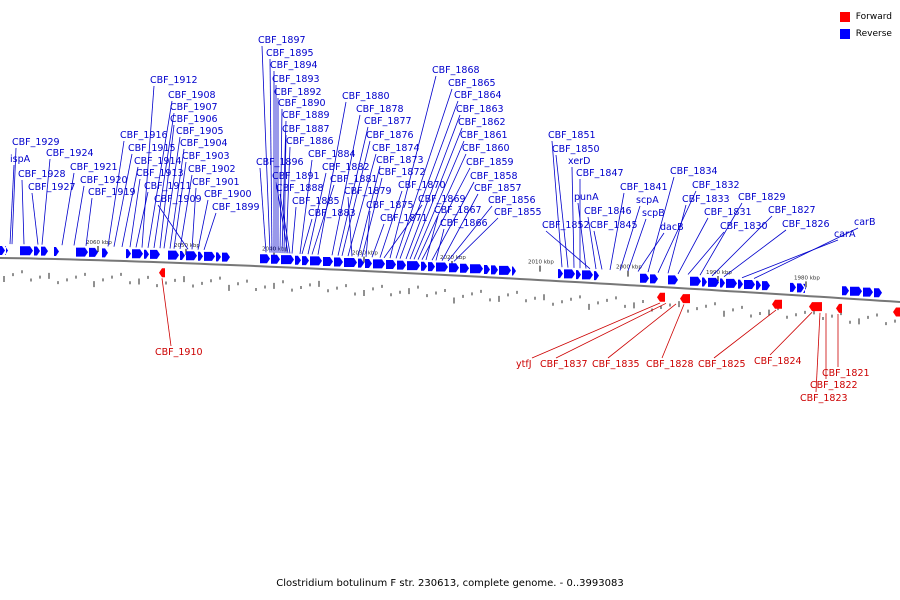 The height and width of the screenshot is (600, 900). I want to click on reverse-gene-label: CBF_1885, so click(316, 201).